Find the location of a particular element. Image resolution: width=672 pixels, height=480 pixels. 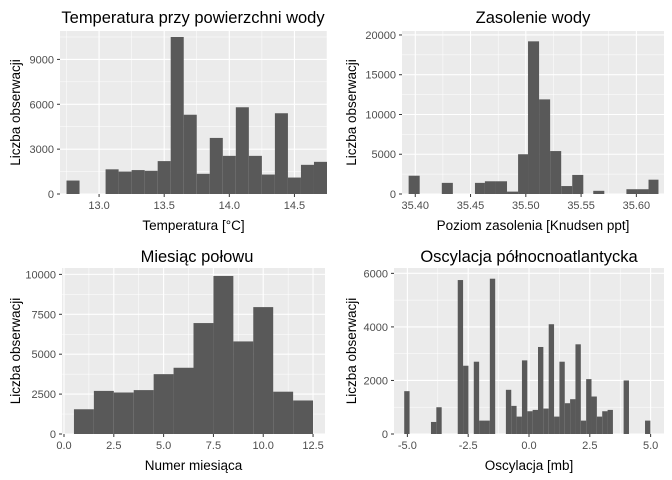

x-tick-label: 35.50 is located at coordinates (526, 206).